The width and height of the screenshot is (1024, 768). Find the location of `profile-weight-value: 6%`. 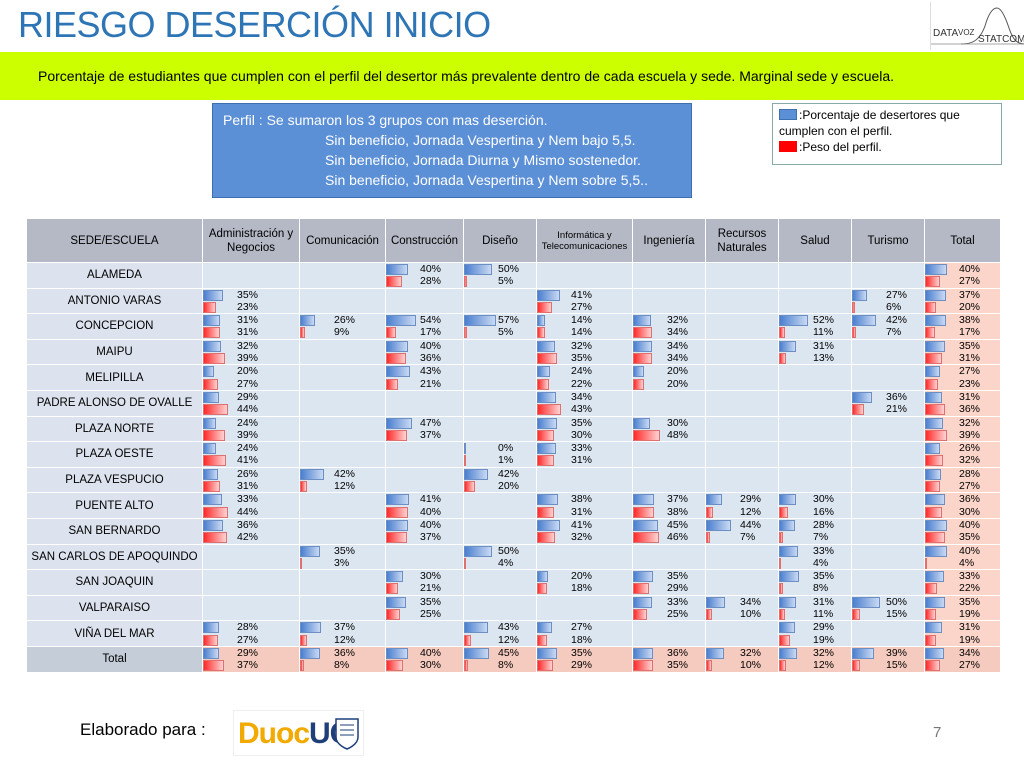

profile-weight-value: 6% is located at coordinates (894, 306).